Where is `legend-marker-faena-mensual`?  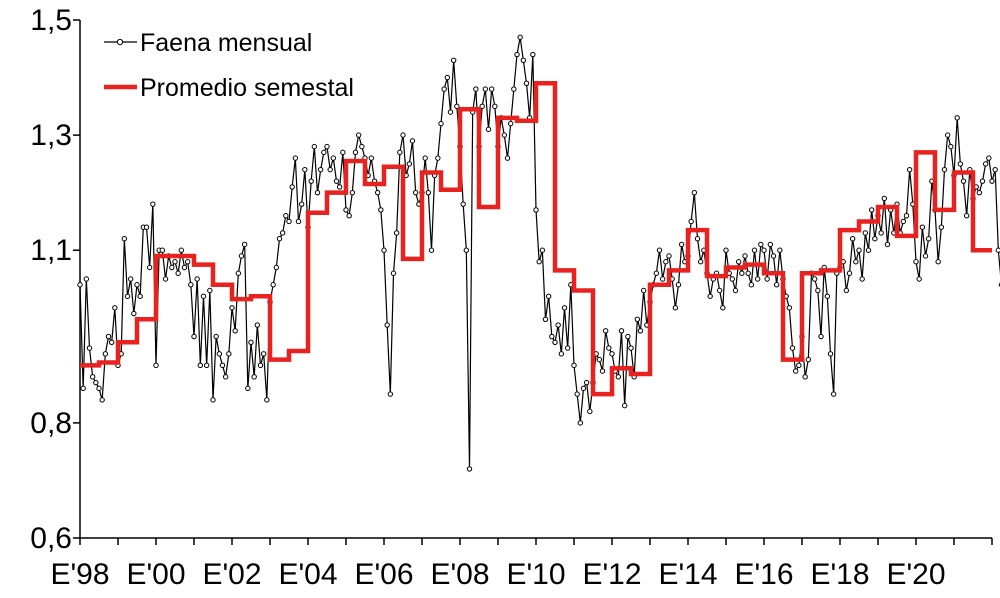 legend-marker-faena-mensual is located at coordinates (120, 42).